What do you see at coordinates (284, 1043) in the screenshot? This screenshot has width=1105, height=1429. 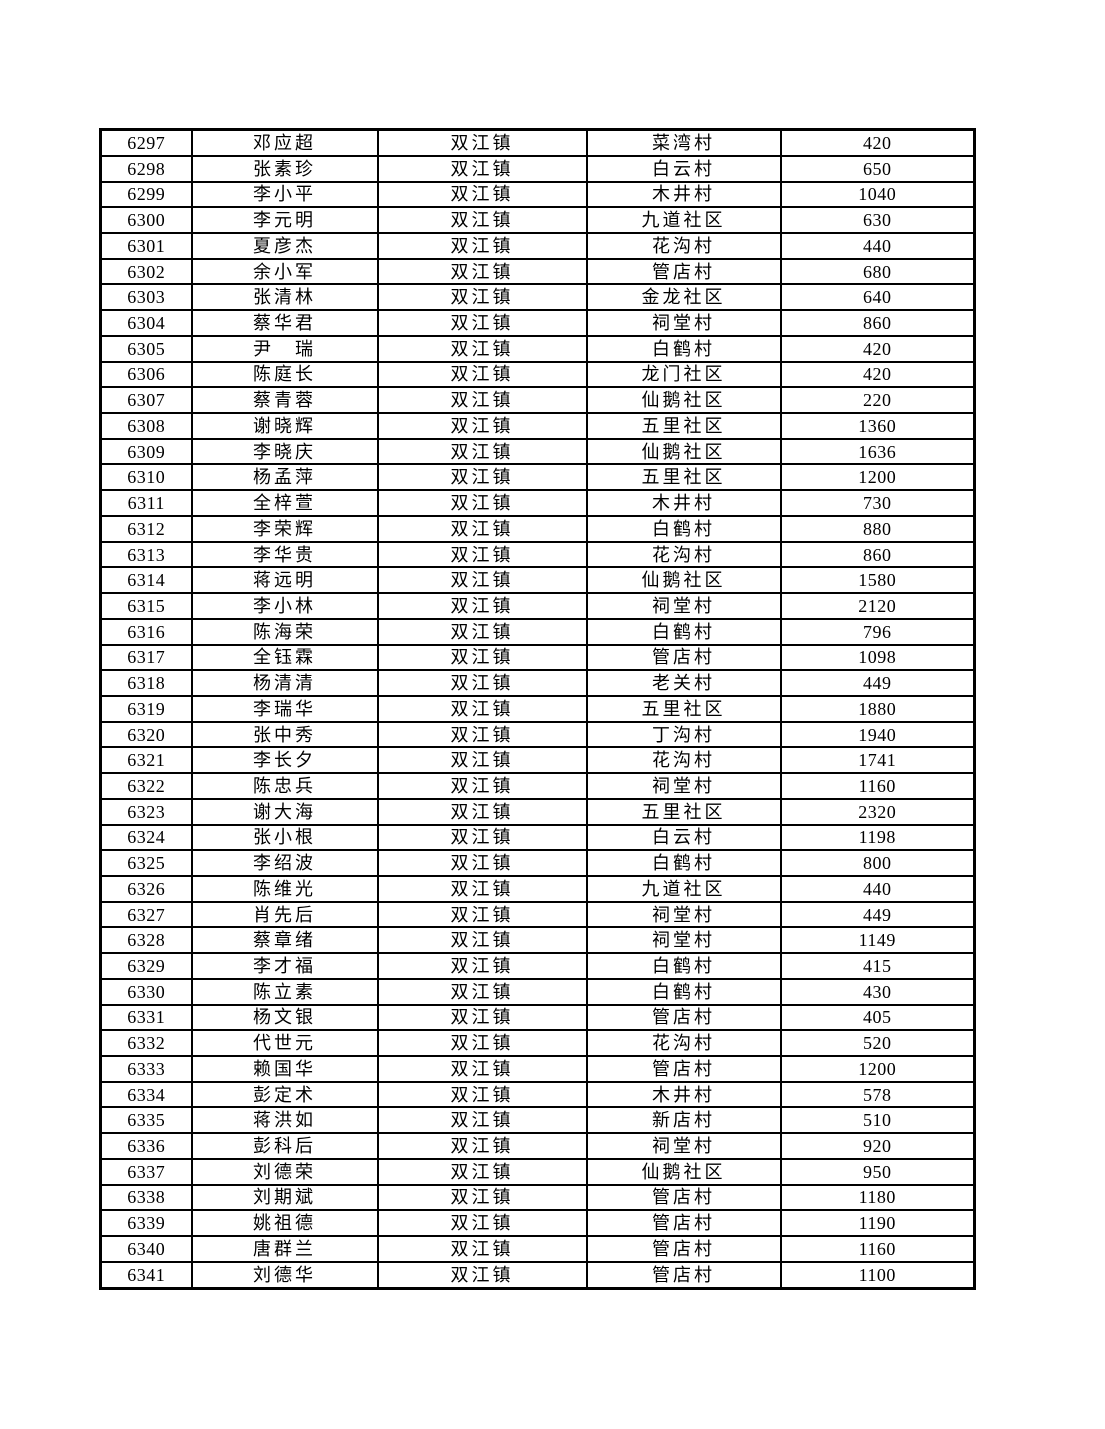 I see `cell-name: 代世元` at bounding box center [284, 1043].